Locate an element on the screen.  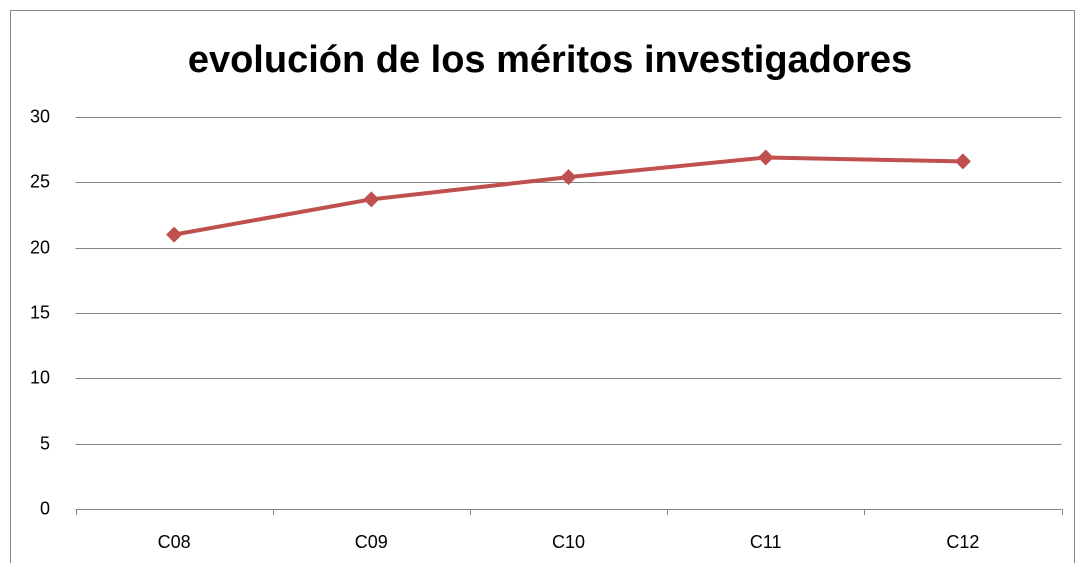
x-tick-label: C12 is located at coordinates (962, 542).